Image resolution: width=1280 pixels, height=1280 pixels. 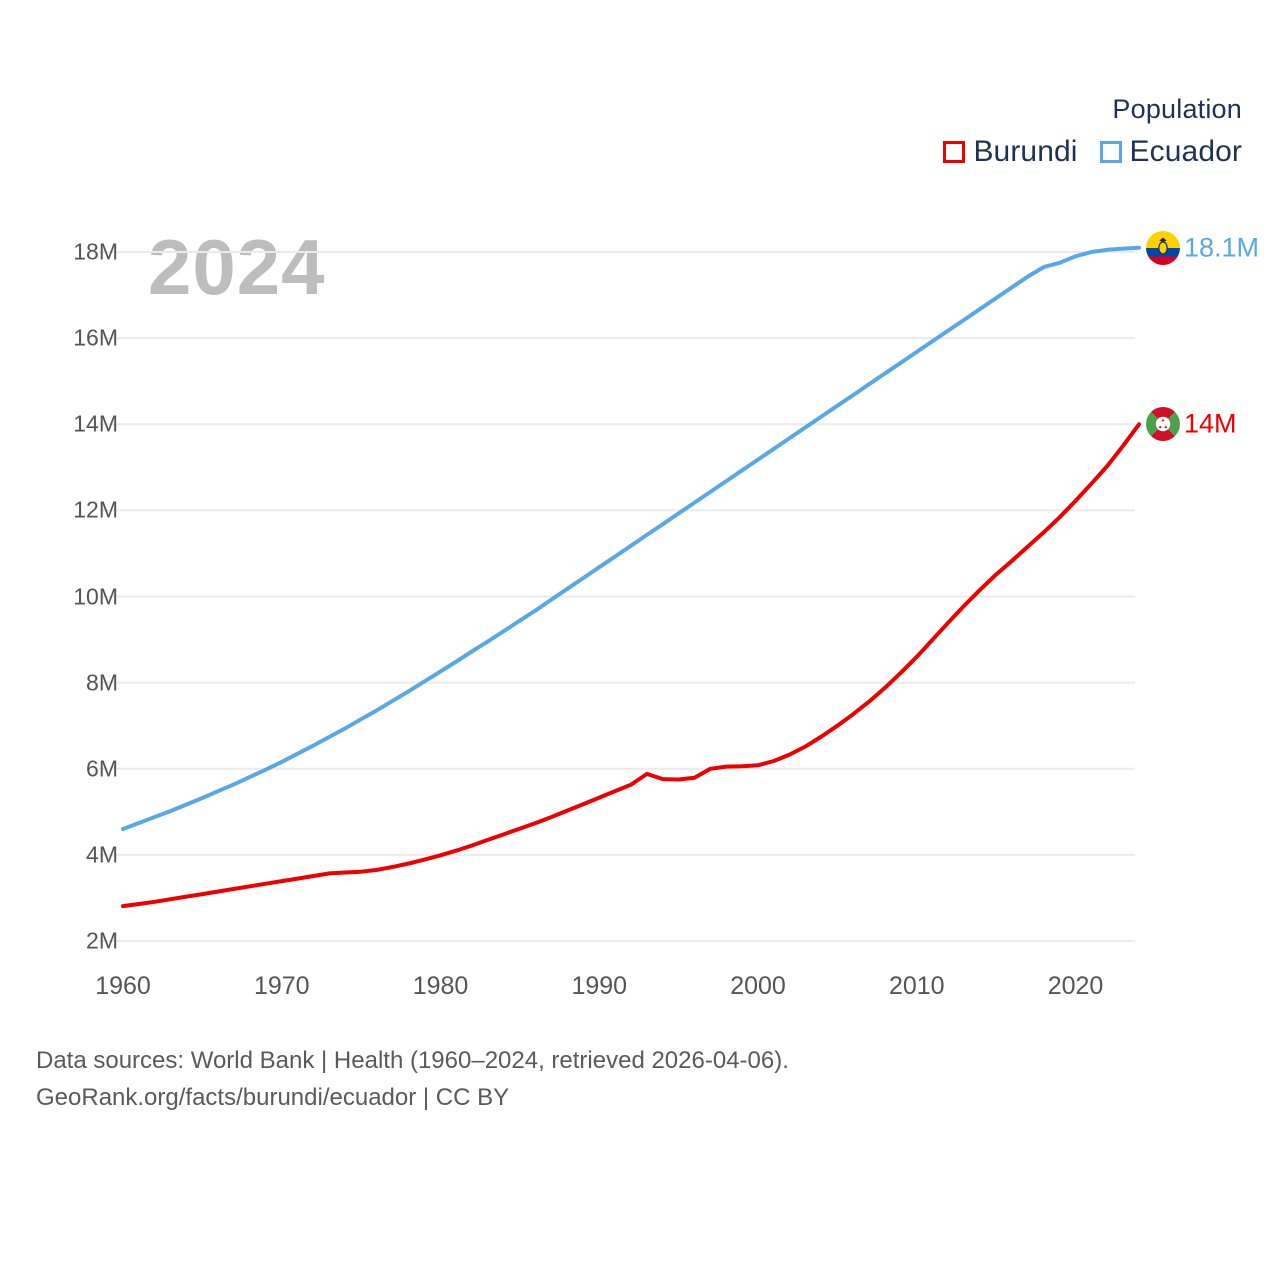 What do you see at coordinates (1177, 109) in the screenshot?
I see `legend-title: Population` at bounding box center [1177, 109].